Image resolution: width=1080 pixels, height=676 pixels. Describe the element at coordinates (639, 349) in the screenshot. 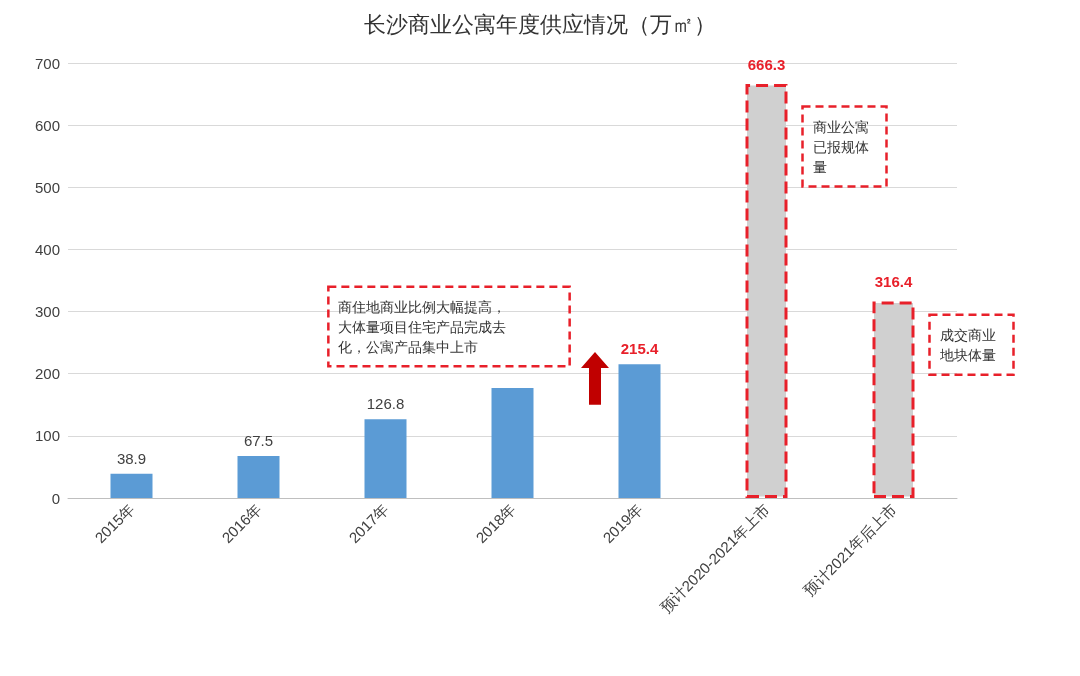

I see `data-label: 215.4` at that location.